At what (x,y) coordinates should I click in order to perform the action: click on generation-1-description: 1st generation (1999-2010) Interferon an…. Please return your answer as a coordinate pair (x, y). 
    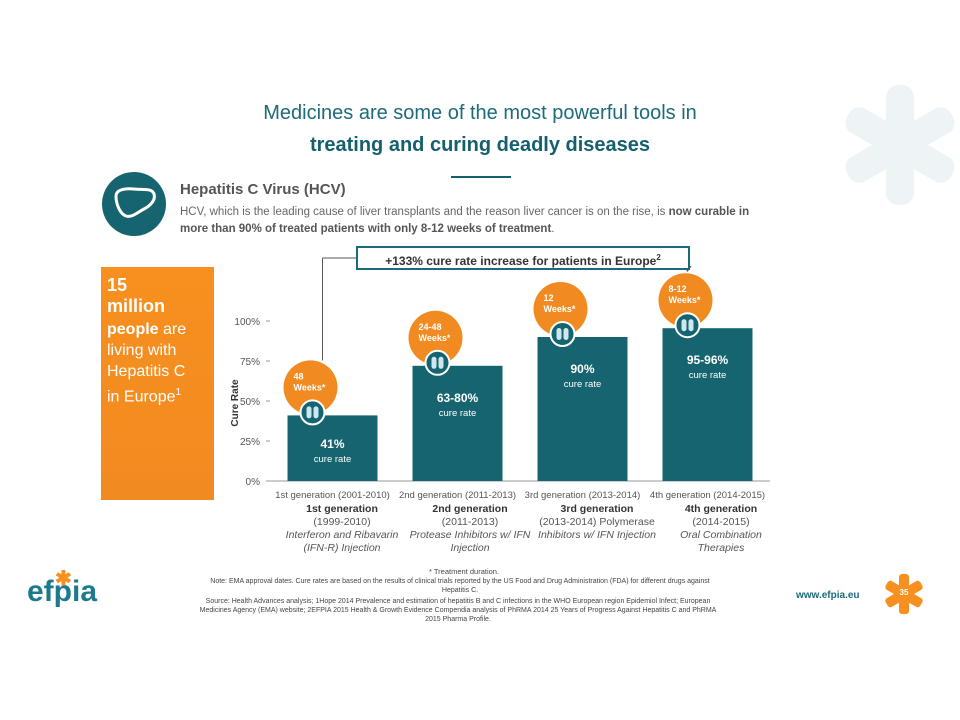
    Looking at the image, I should click on (342, 528).